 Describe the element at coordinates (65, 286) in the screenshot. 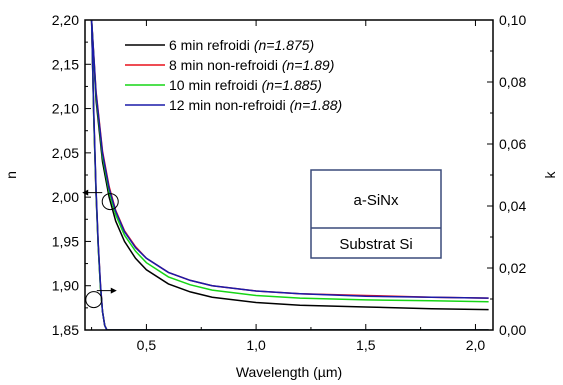

I see `y-left-tick-label: 1,90` at that location.